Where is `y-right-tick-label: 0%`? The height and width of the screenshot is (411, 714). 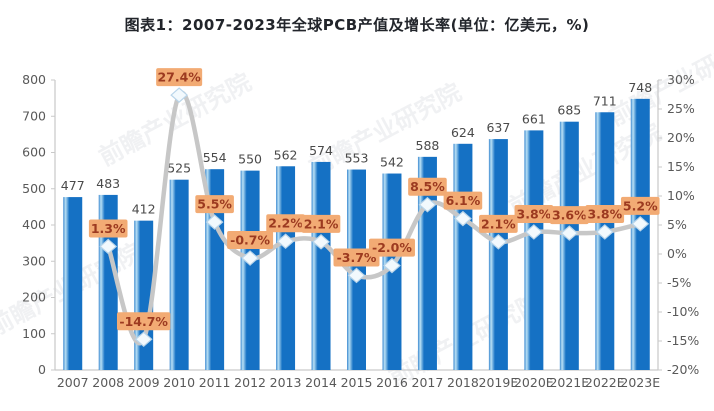 y-right-tick-label: 0% is located at coordinates (677, 253).